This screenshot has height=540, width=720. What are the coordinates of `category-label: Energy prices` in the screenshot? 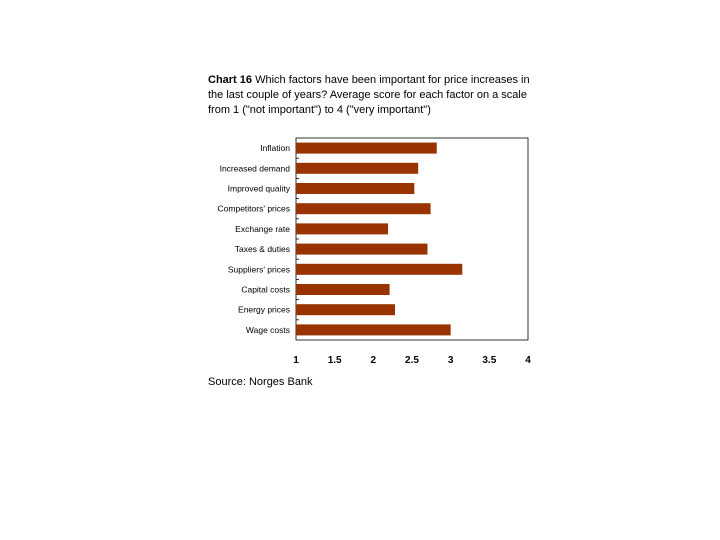 It's located at (264, 310).